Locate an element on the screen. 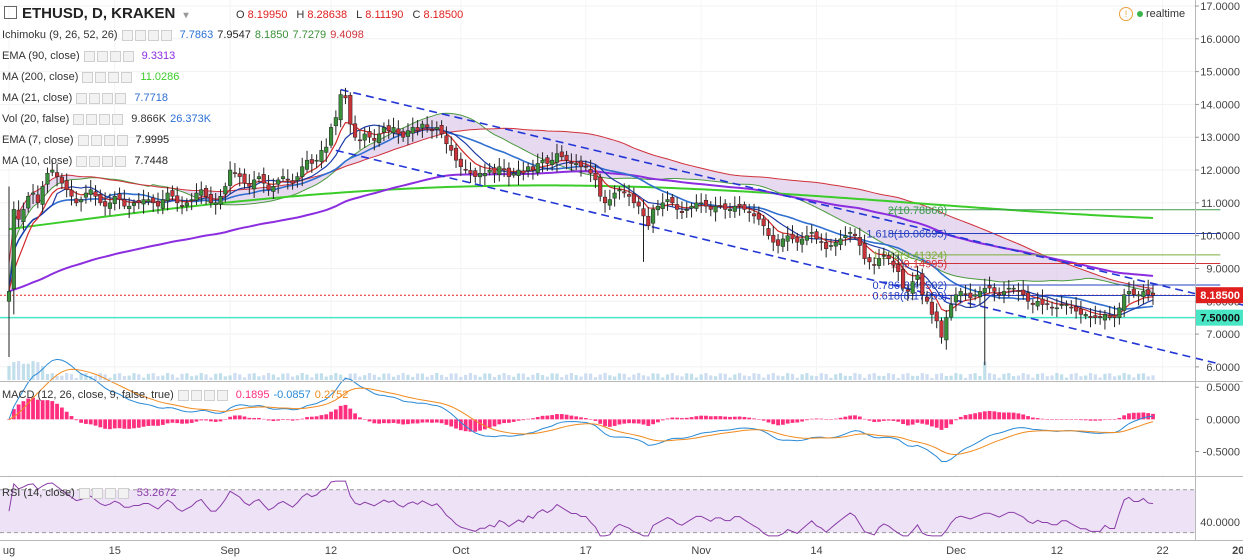 The width and height of the screenshot is (1243, 558). legend-ma10: MA (10, close) 7.7448 is located at coordinates (87, 161).